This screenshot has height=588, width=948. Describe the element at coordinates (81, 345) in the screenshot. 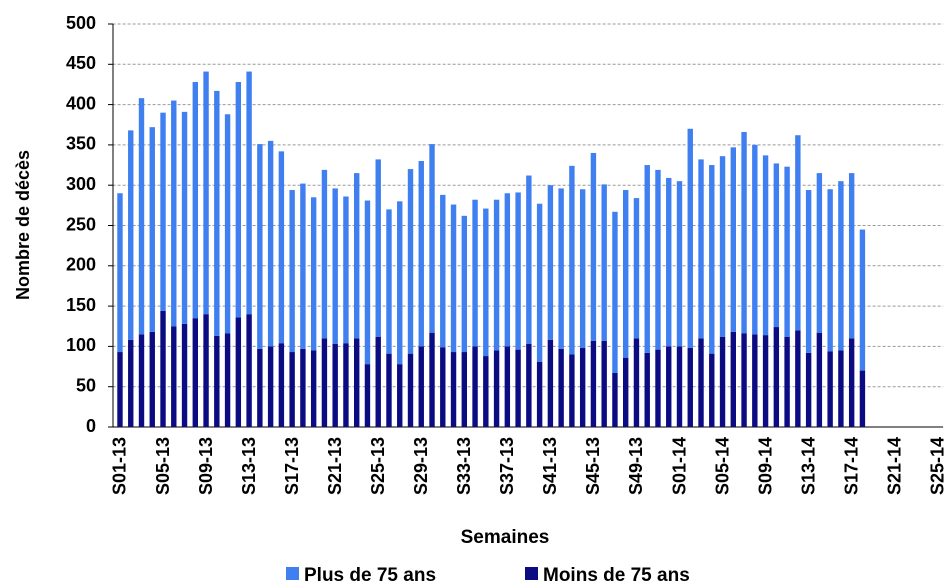

I see `y-tick-label: 100` at that location.